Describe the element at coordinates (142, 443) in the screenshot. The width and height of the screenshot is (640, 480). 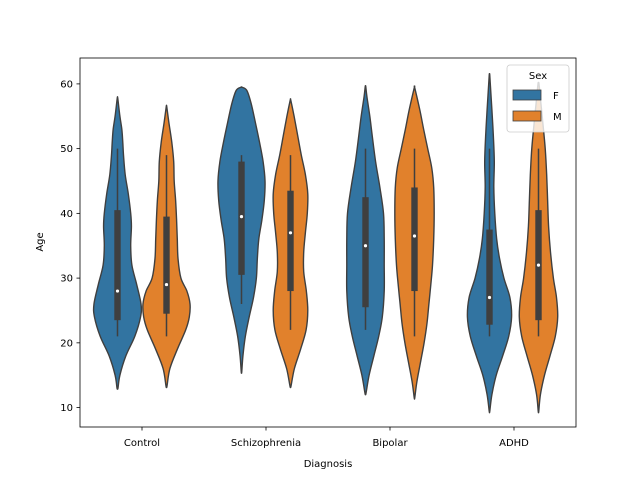
I see `x-tick-label: Control` at that location.